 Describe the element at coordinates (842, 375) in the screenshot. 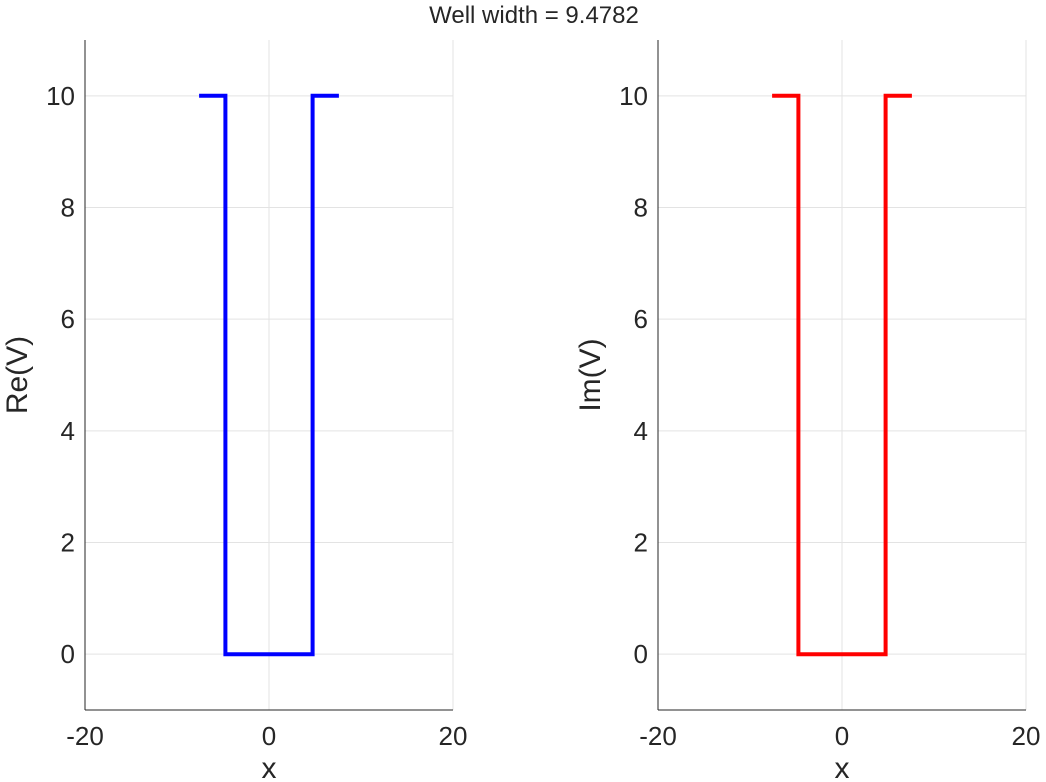

I see `potential-im-line` at that location.